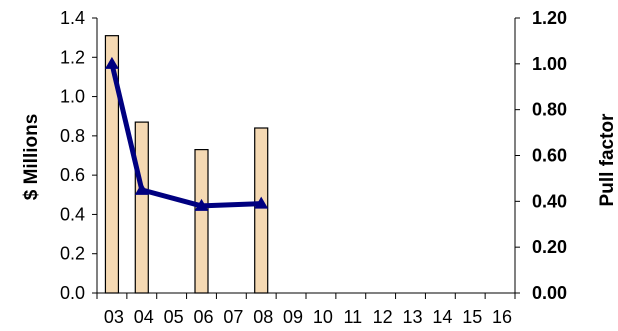  Describe the element at coordinates (72, 57) in the screenshot. I see `left-tick-label: 1.2` at that location.